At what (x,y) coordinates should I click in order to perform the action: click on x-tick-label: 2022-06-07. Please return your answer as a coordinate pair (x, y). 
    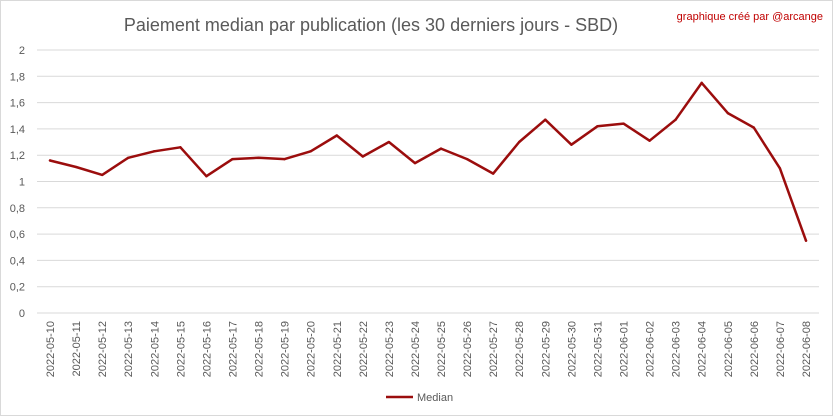
    Looking at the image, I should click on (781, 349).